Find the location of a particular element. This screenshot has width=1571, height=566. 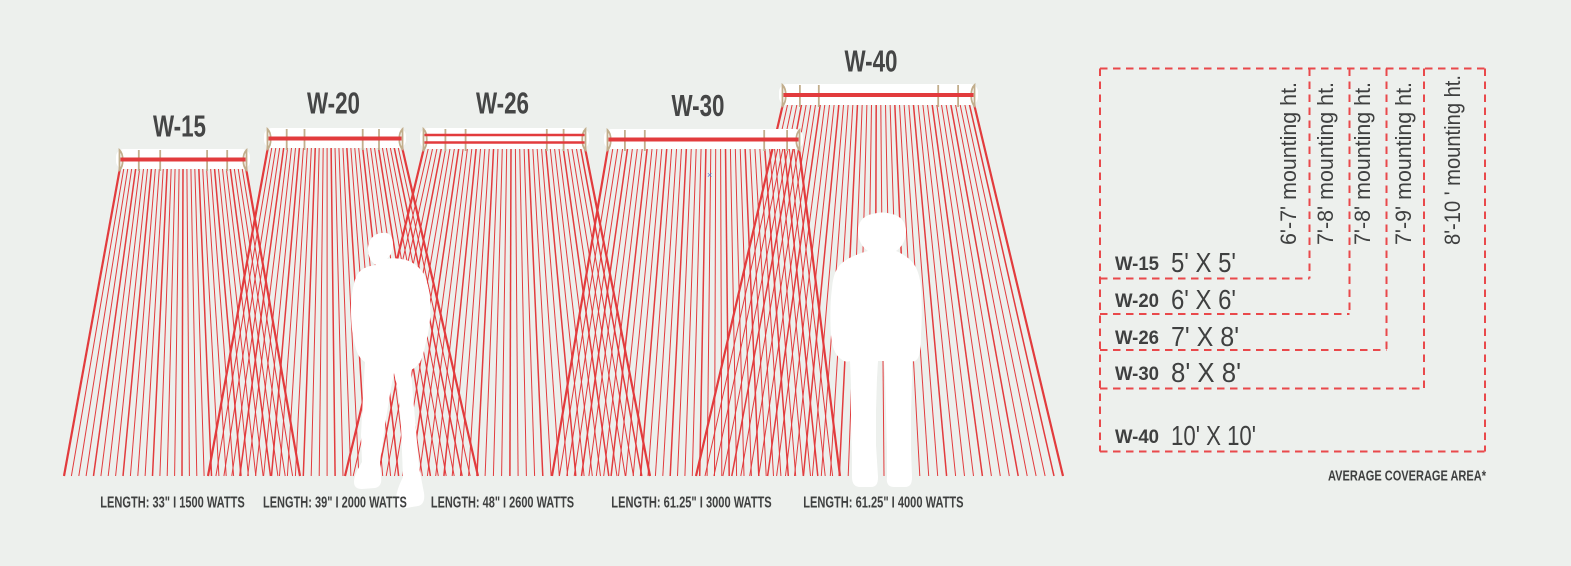

svg-text: 6'-7' mounting ht. is located at coordinates (1288, 163).